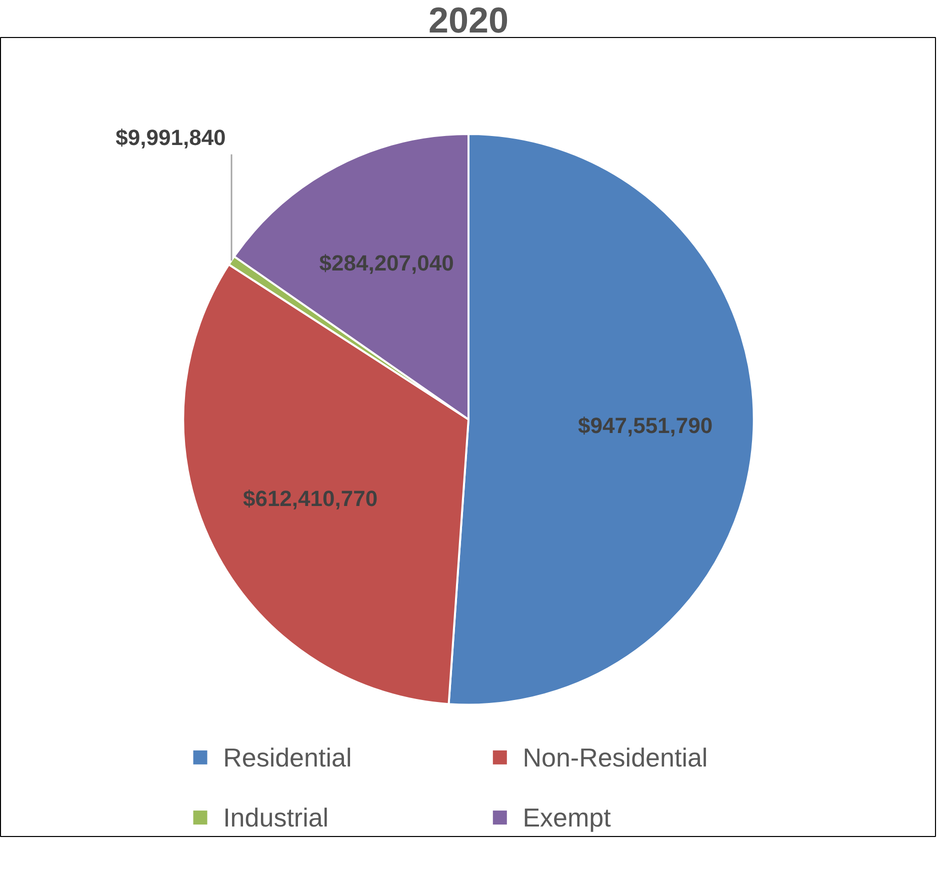  What do you see at coordinates (386, 263) in the screenshot?
I see `data-label: $284,207,040` at bounding box center [386, 263].